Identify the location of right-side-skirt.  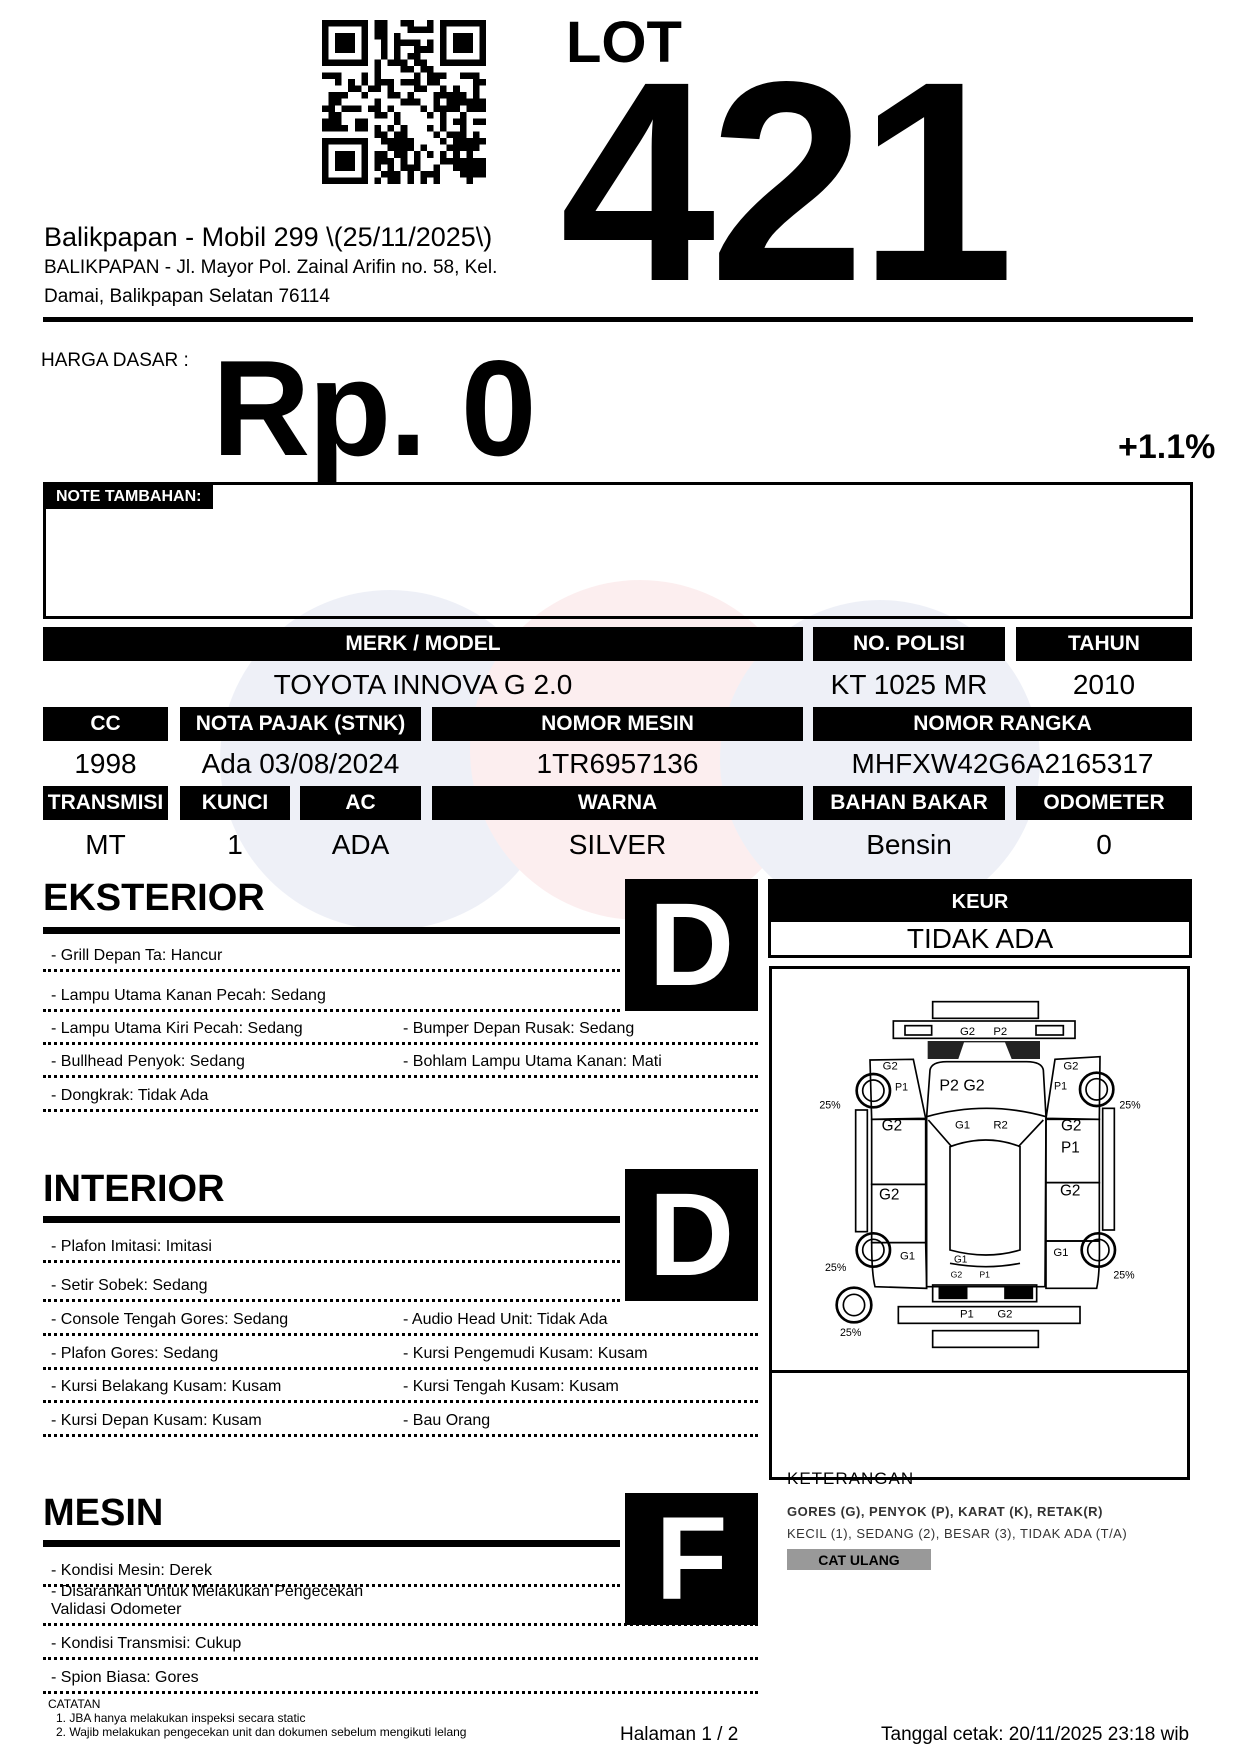
(1108, 1169).